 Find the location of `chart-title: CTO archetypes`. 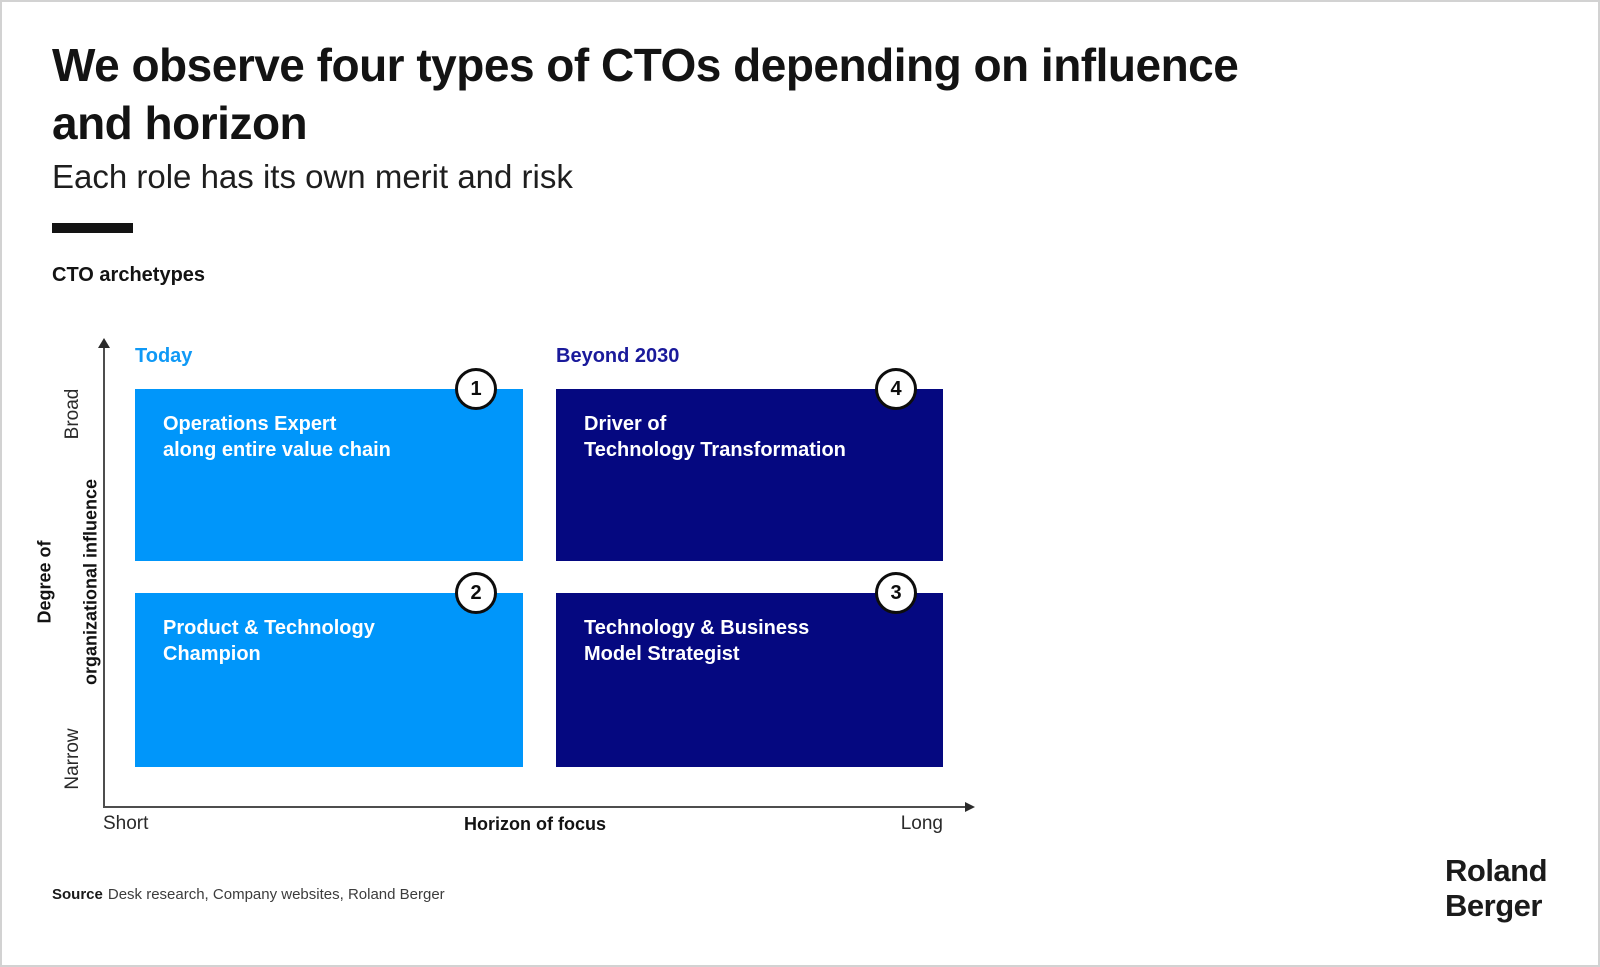

chart-title: CTO archetypes is located at coordinates (129, 275).